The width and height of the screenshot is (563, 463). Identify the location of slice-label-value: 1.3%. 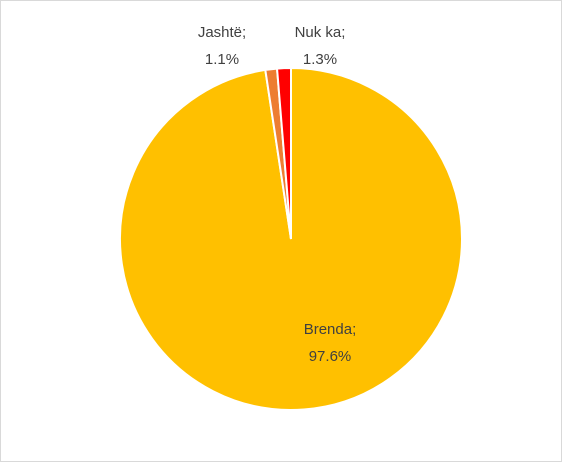
(320, 59).